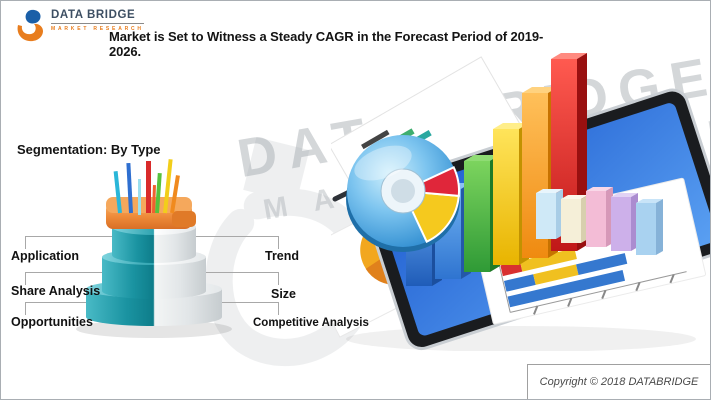 This screenshot has height=400, width=711. What do you see at coordinates (30, 25) in the screenshot?
I see `databridge-logo-icon` at bounding box center [30, 25].